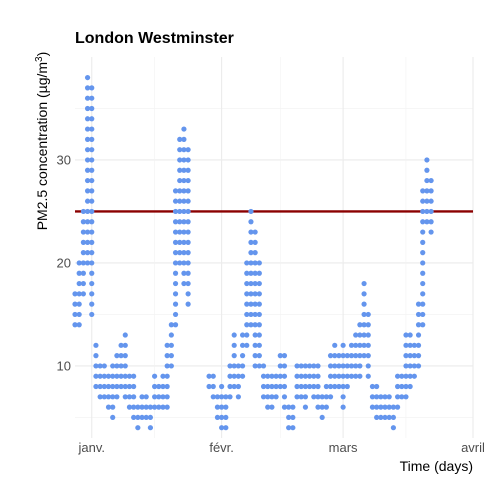  What do you see at coordinates (42, 146) in the screenshot?
I see `y-axis-label-main: PM2.5 concentration (µg/m` at bounding box center [42, 146].